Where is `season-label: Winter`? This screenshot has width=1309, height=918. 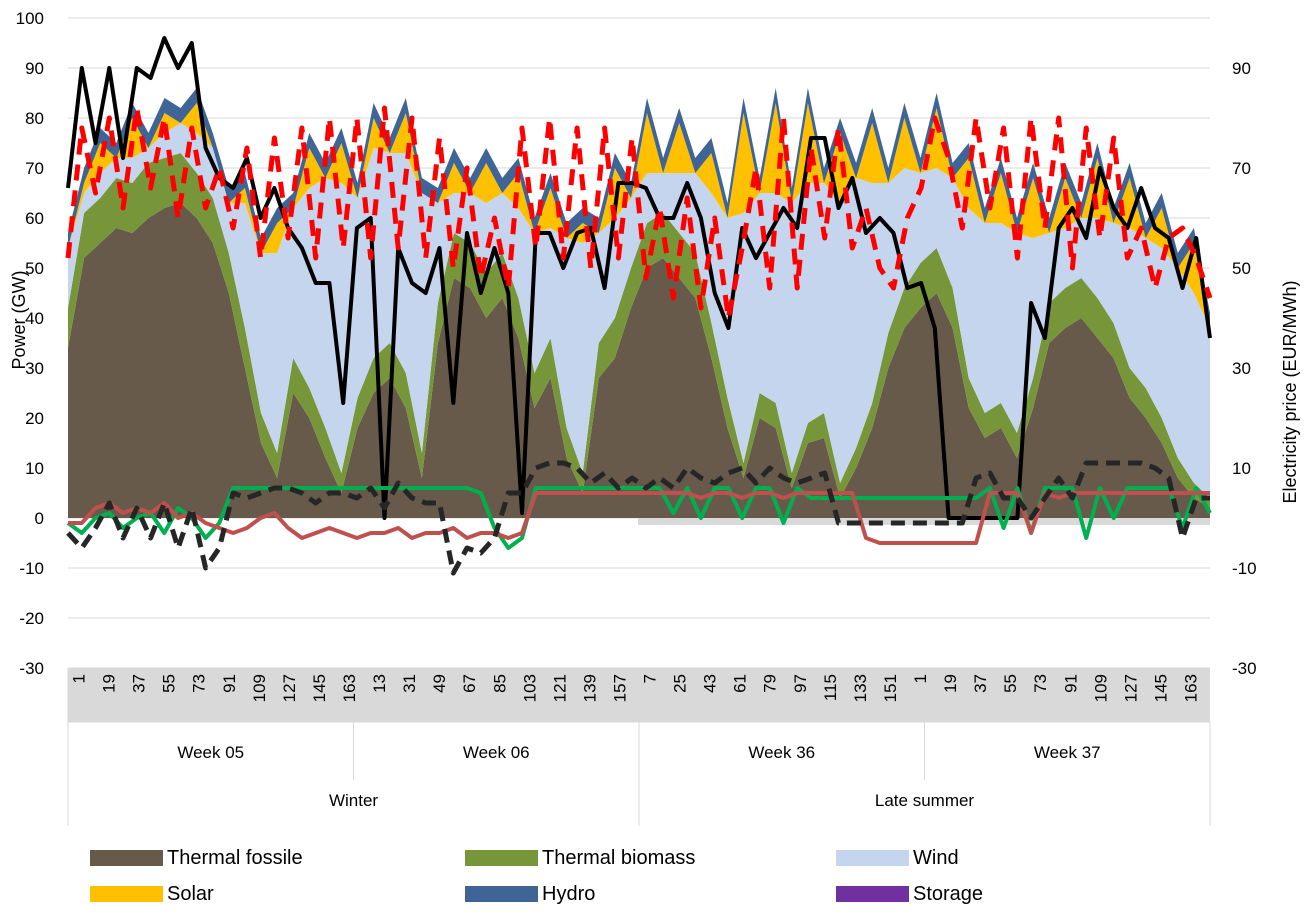 season-label: Winter is located at coordinates (353, 800).